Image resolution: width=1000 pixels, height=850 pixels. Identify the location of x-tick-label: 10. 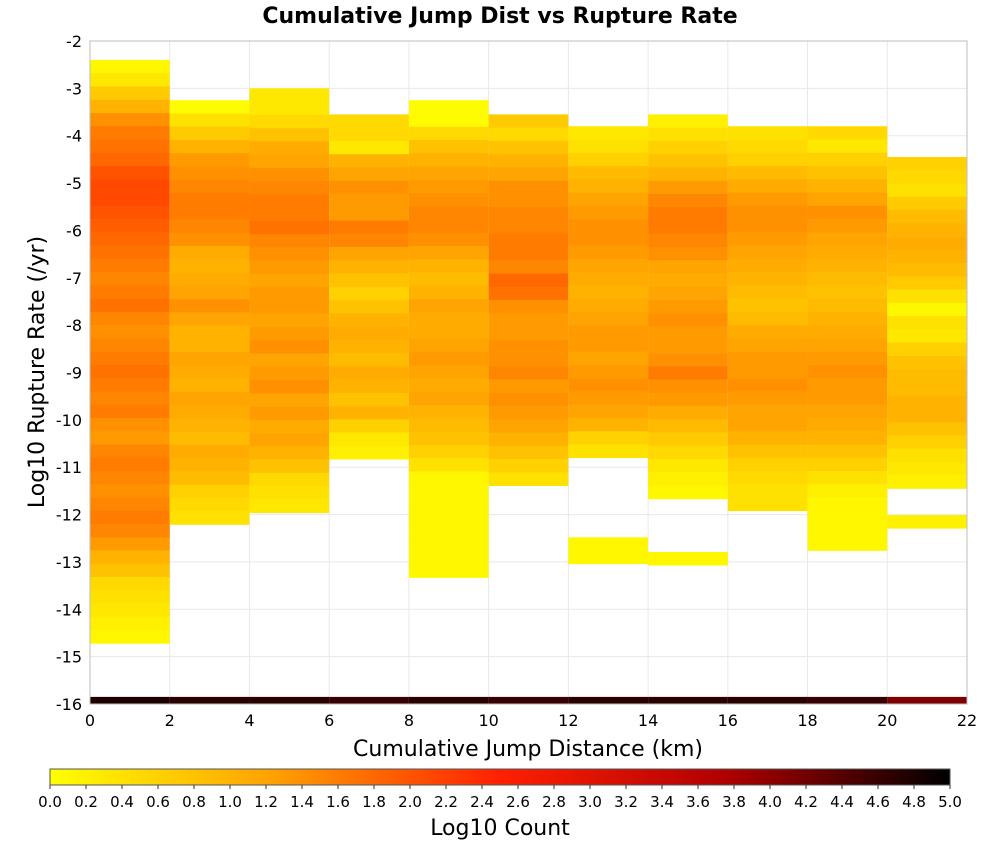
(488, 720).